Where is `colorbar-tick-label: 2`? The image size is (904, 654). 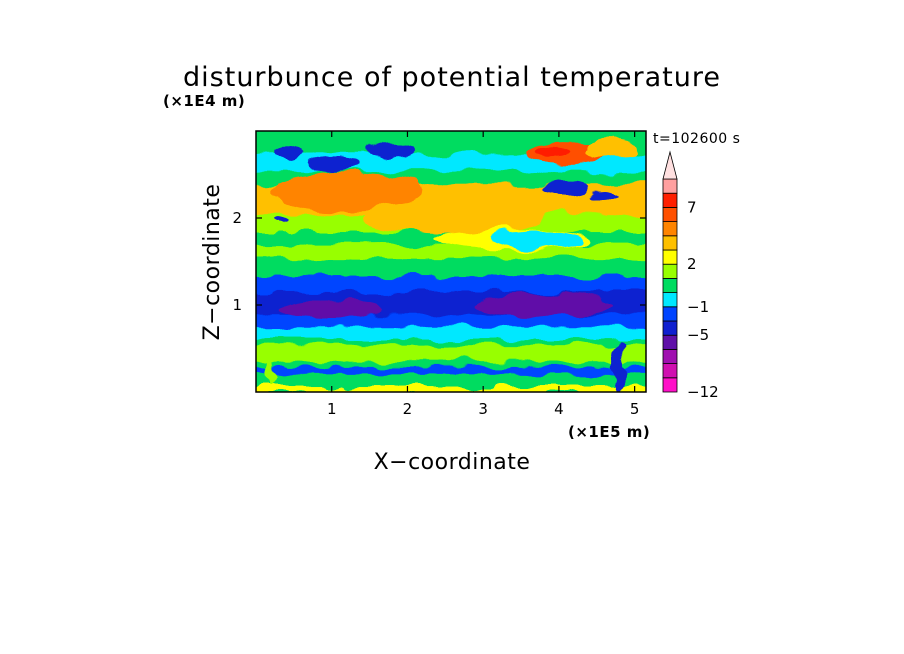 colorbar-tick-label: 2 is located at coordinates (692, 264).